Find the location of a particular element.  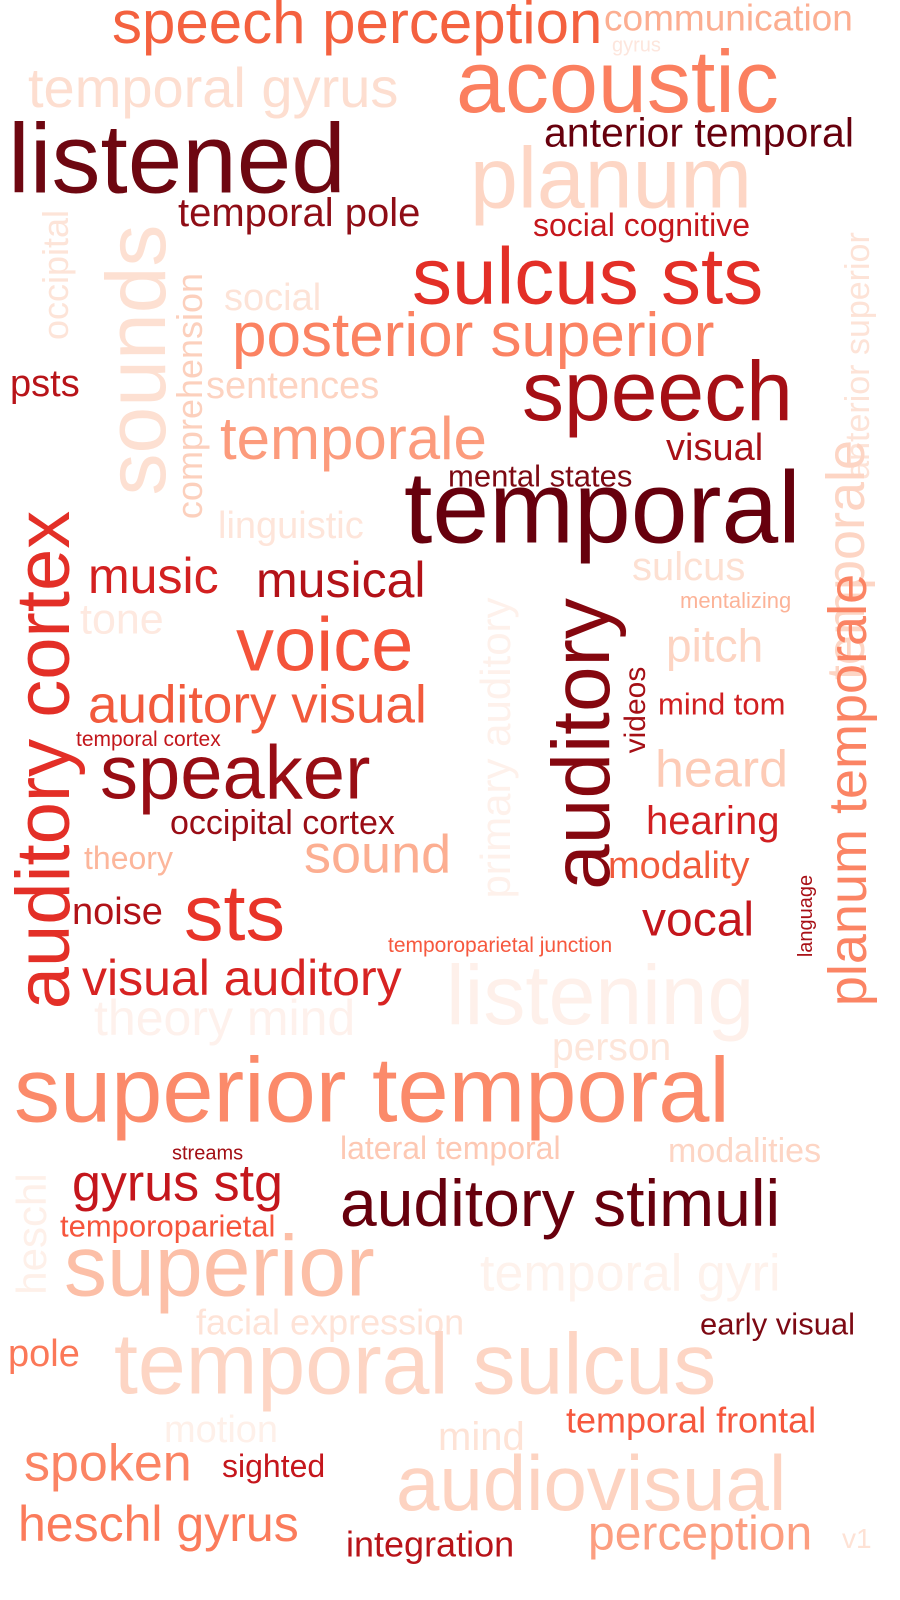

word: mind tom is located at coordinates (722, 704).